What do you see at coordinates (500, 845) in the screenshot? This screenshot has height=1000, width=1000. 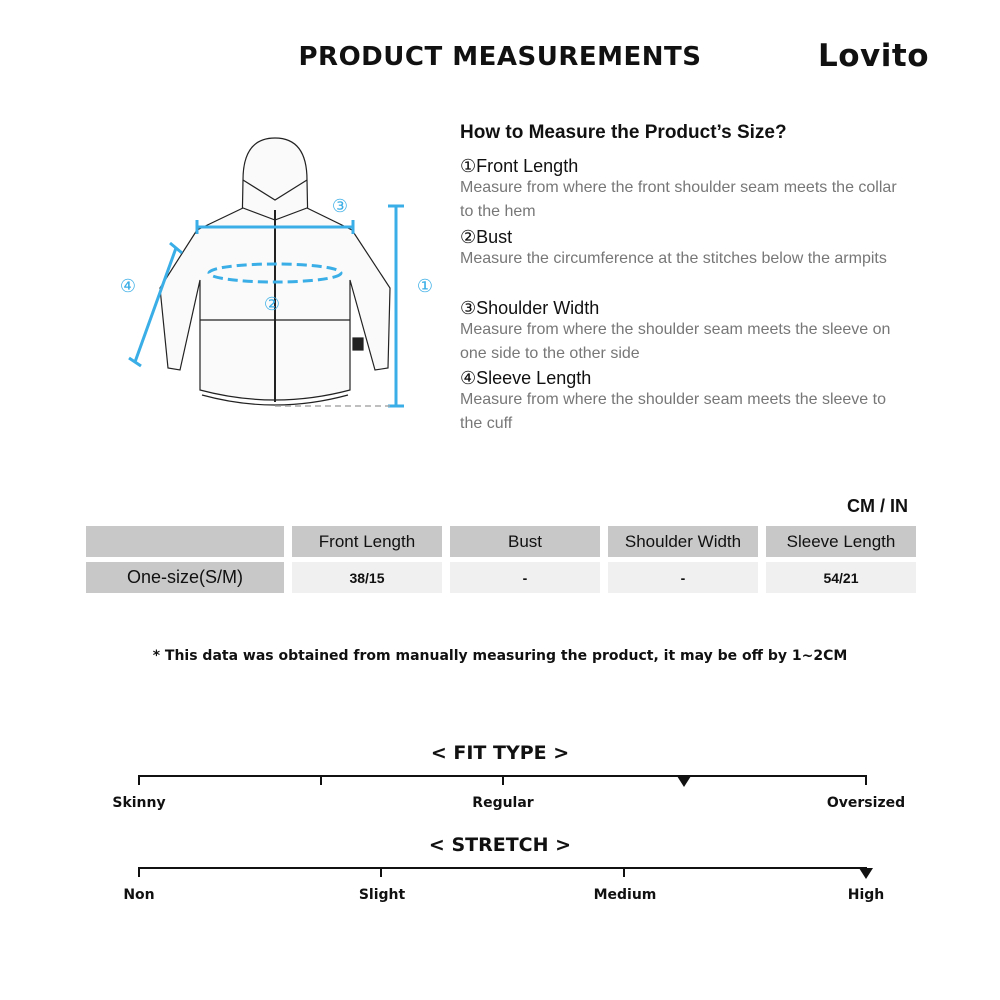 I see `stretch-title: < STRETCH >` at bounding box center [500, 845].